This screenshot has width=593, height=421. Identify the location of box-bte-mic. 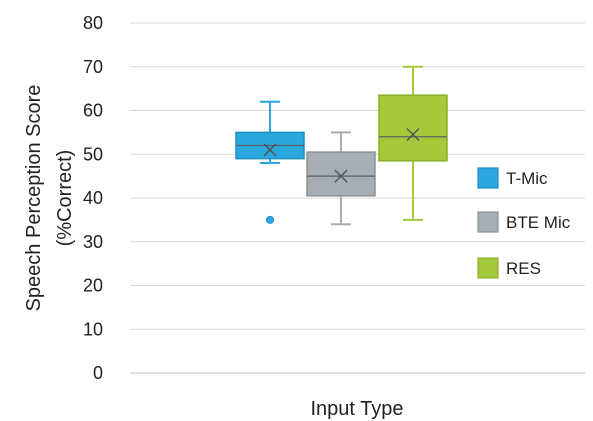
(341, 178).